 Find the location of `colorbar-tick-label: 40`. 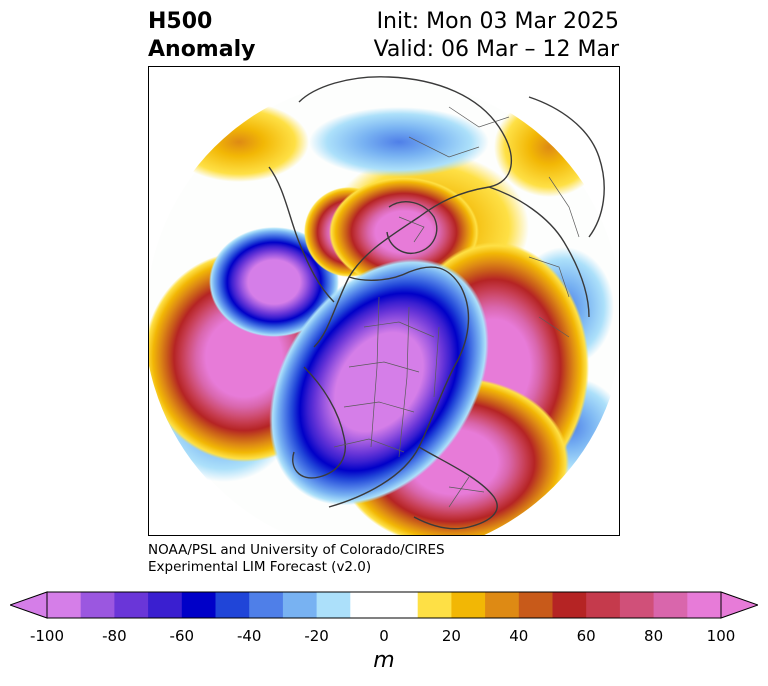

colorbar-tick-label: 40 is located at coordinates (519, 636).